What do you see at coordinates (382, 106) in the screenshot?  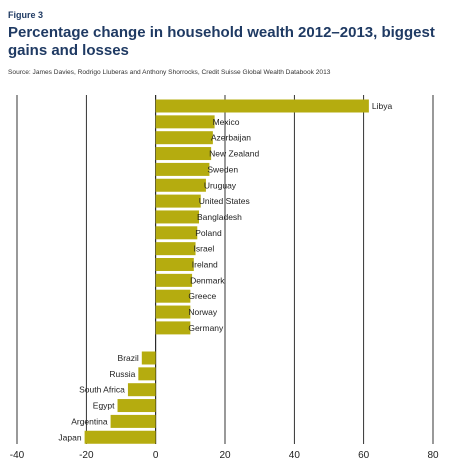 I see `bar-label-libya: Libya` at bounding box center [382, 106].